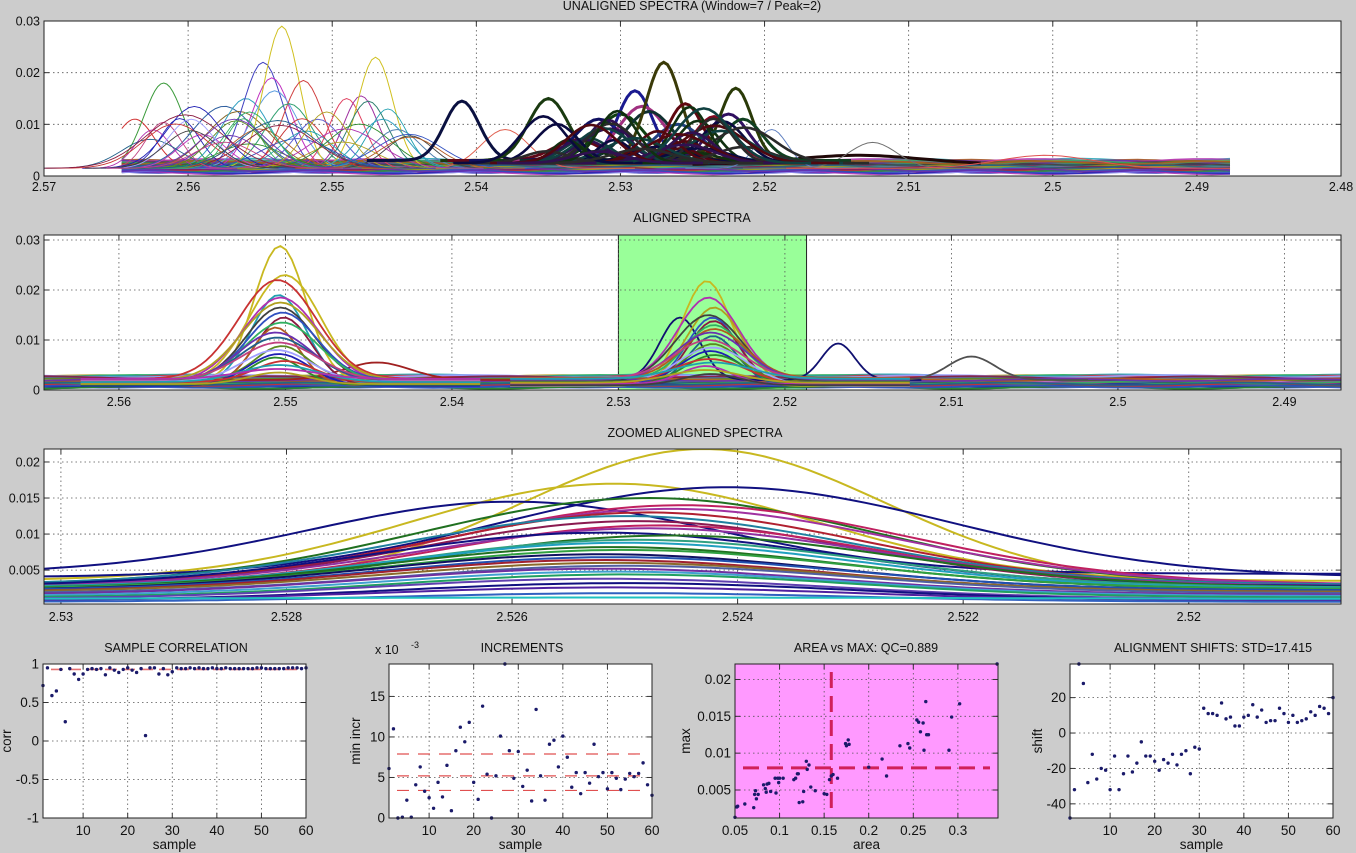 The height and width of the screenshot is (853, 1356). Describe the element at coordinates (28, 535) in the screenshot. I see `y-tick-label: 0.01` at that location.